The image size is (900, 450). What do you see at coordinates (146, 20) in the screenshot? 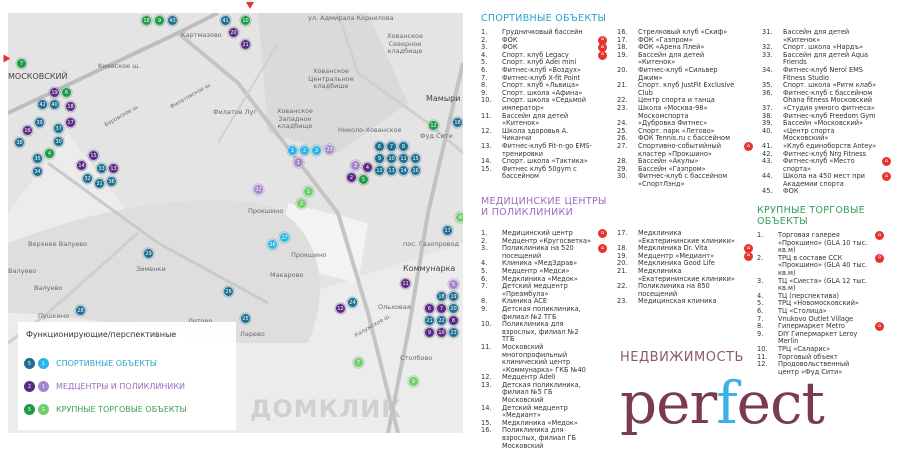
I see `map-marker-shop-dark: 18` at bounding box center [146, 20].